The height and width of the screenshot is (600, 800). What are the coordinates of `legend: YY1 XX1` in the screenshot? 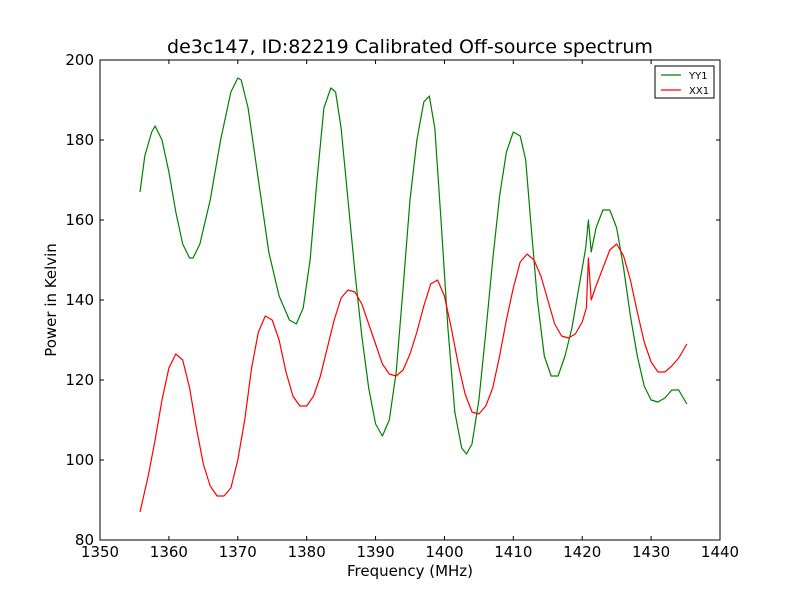 It's located at (684, 82).